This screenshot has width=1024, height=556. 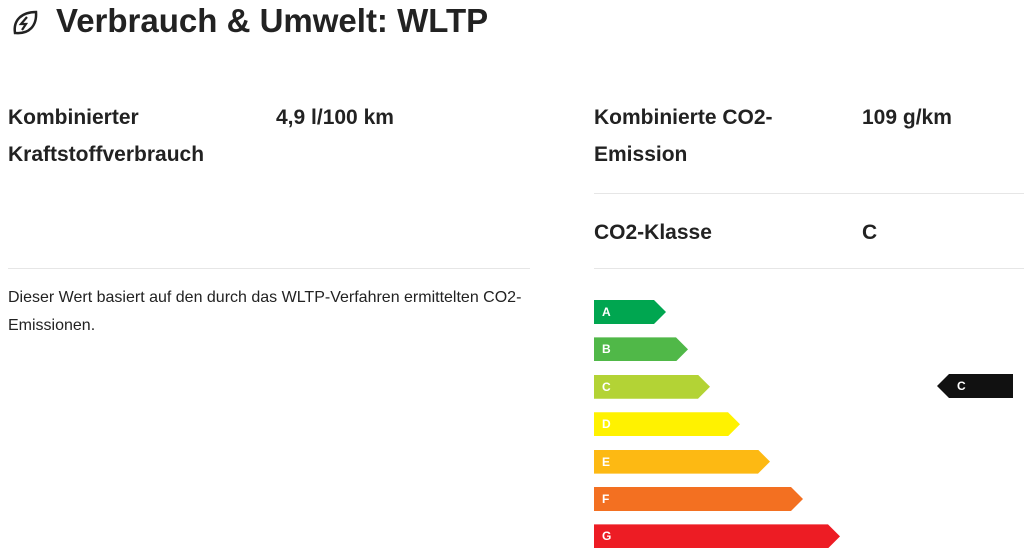 I want to click on class-bar: F, so click(x=698, y=499).